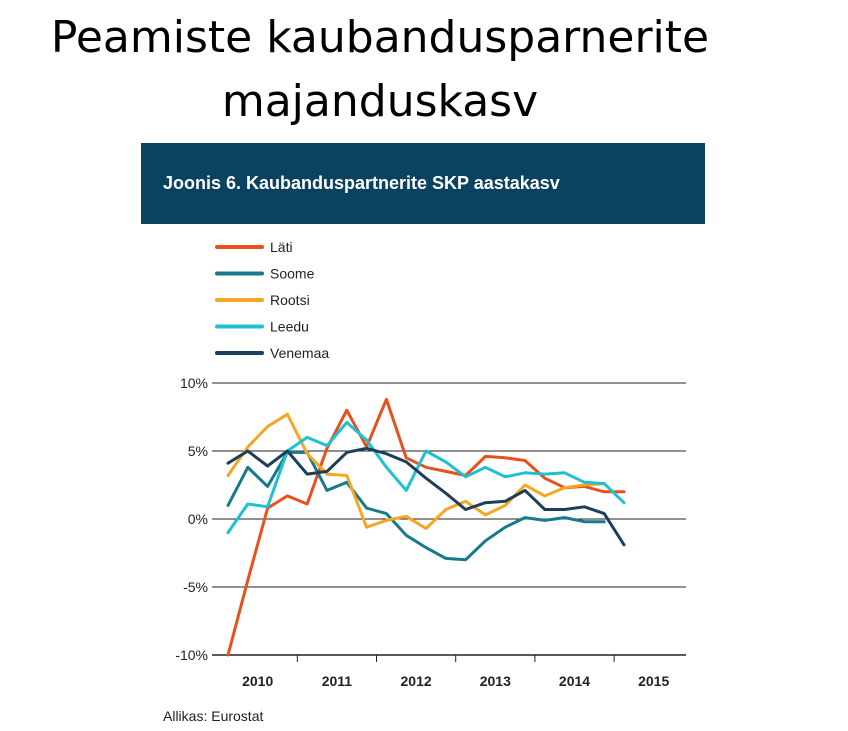  Describe the element at coordinates (416, 681) in the screenshot. I see `x-tick-label: 2012` at that location.